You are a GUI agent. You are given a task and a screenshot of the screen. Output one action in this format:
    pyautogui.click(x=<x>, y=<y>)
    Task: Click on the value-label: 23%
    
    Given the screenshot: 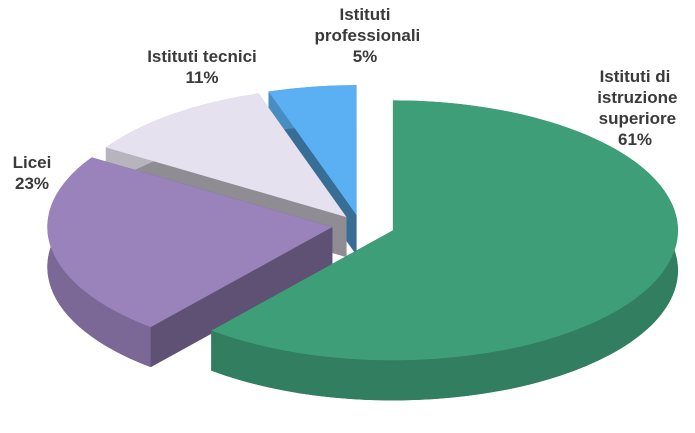 What is the action you would take?
    pyautogui.click(x=32, y=183)
    